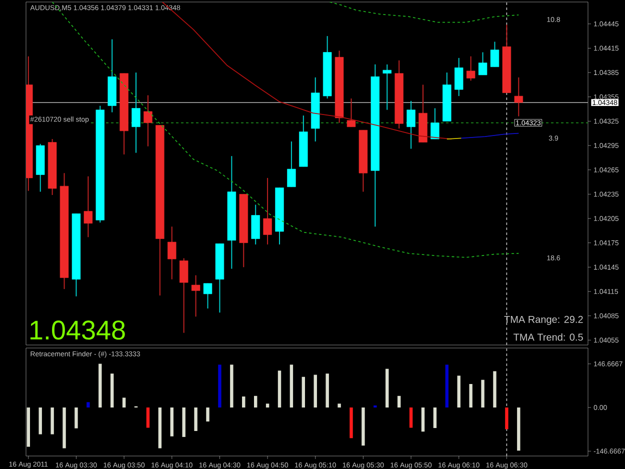 The width and height of the screenshot is (625, 469). What do you see at coordinates (548, 337) in the screenshot?
I see `annotation: TMA Trend: 0.5` at bounding box center [548, 337].